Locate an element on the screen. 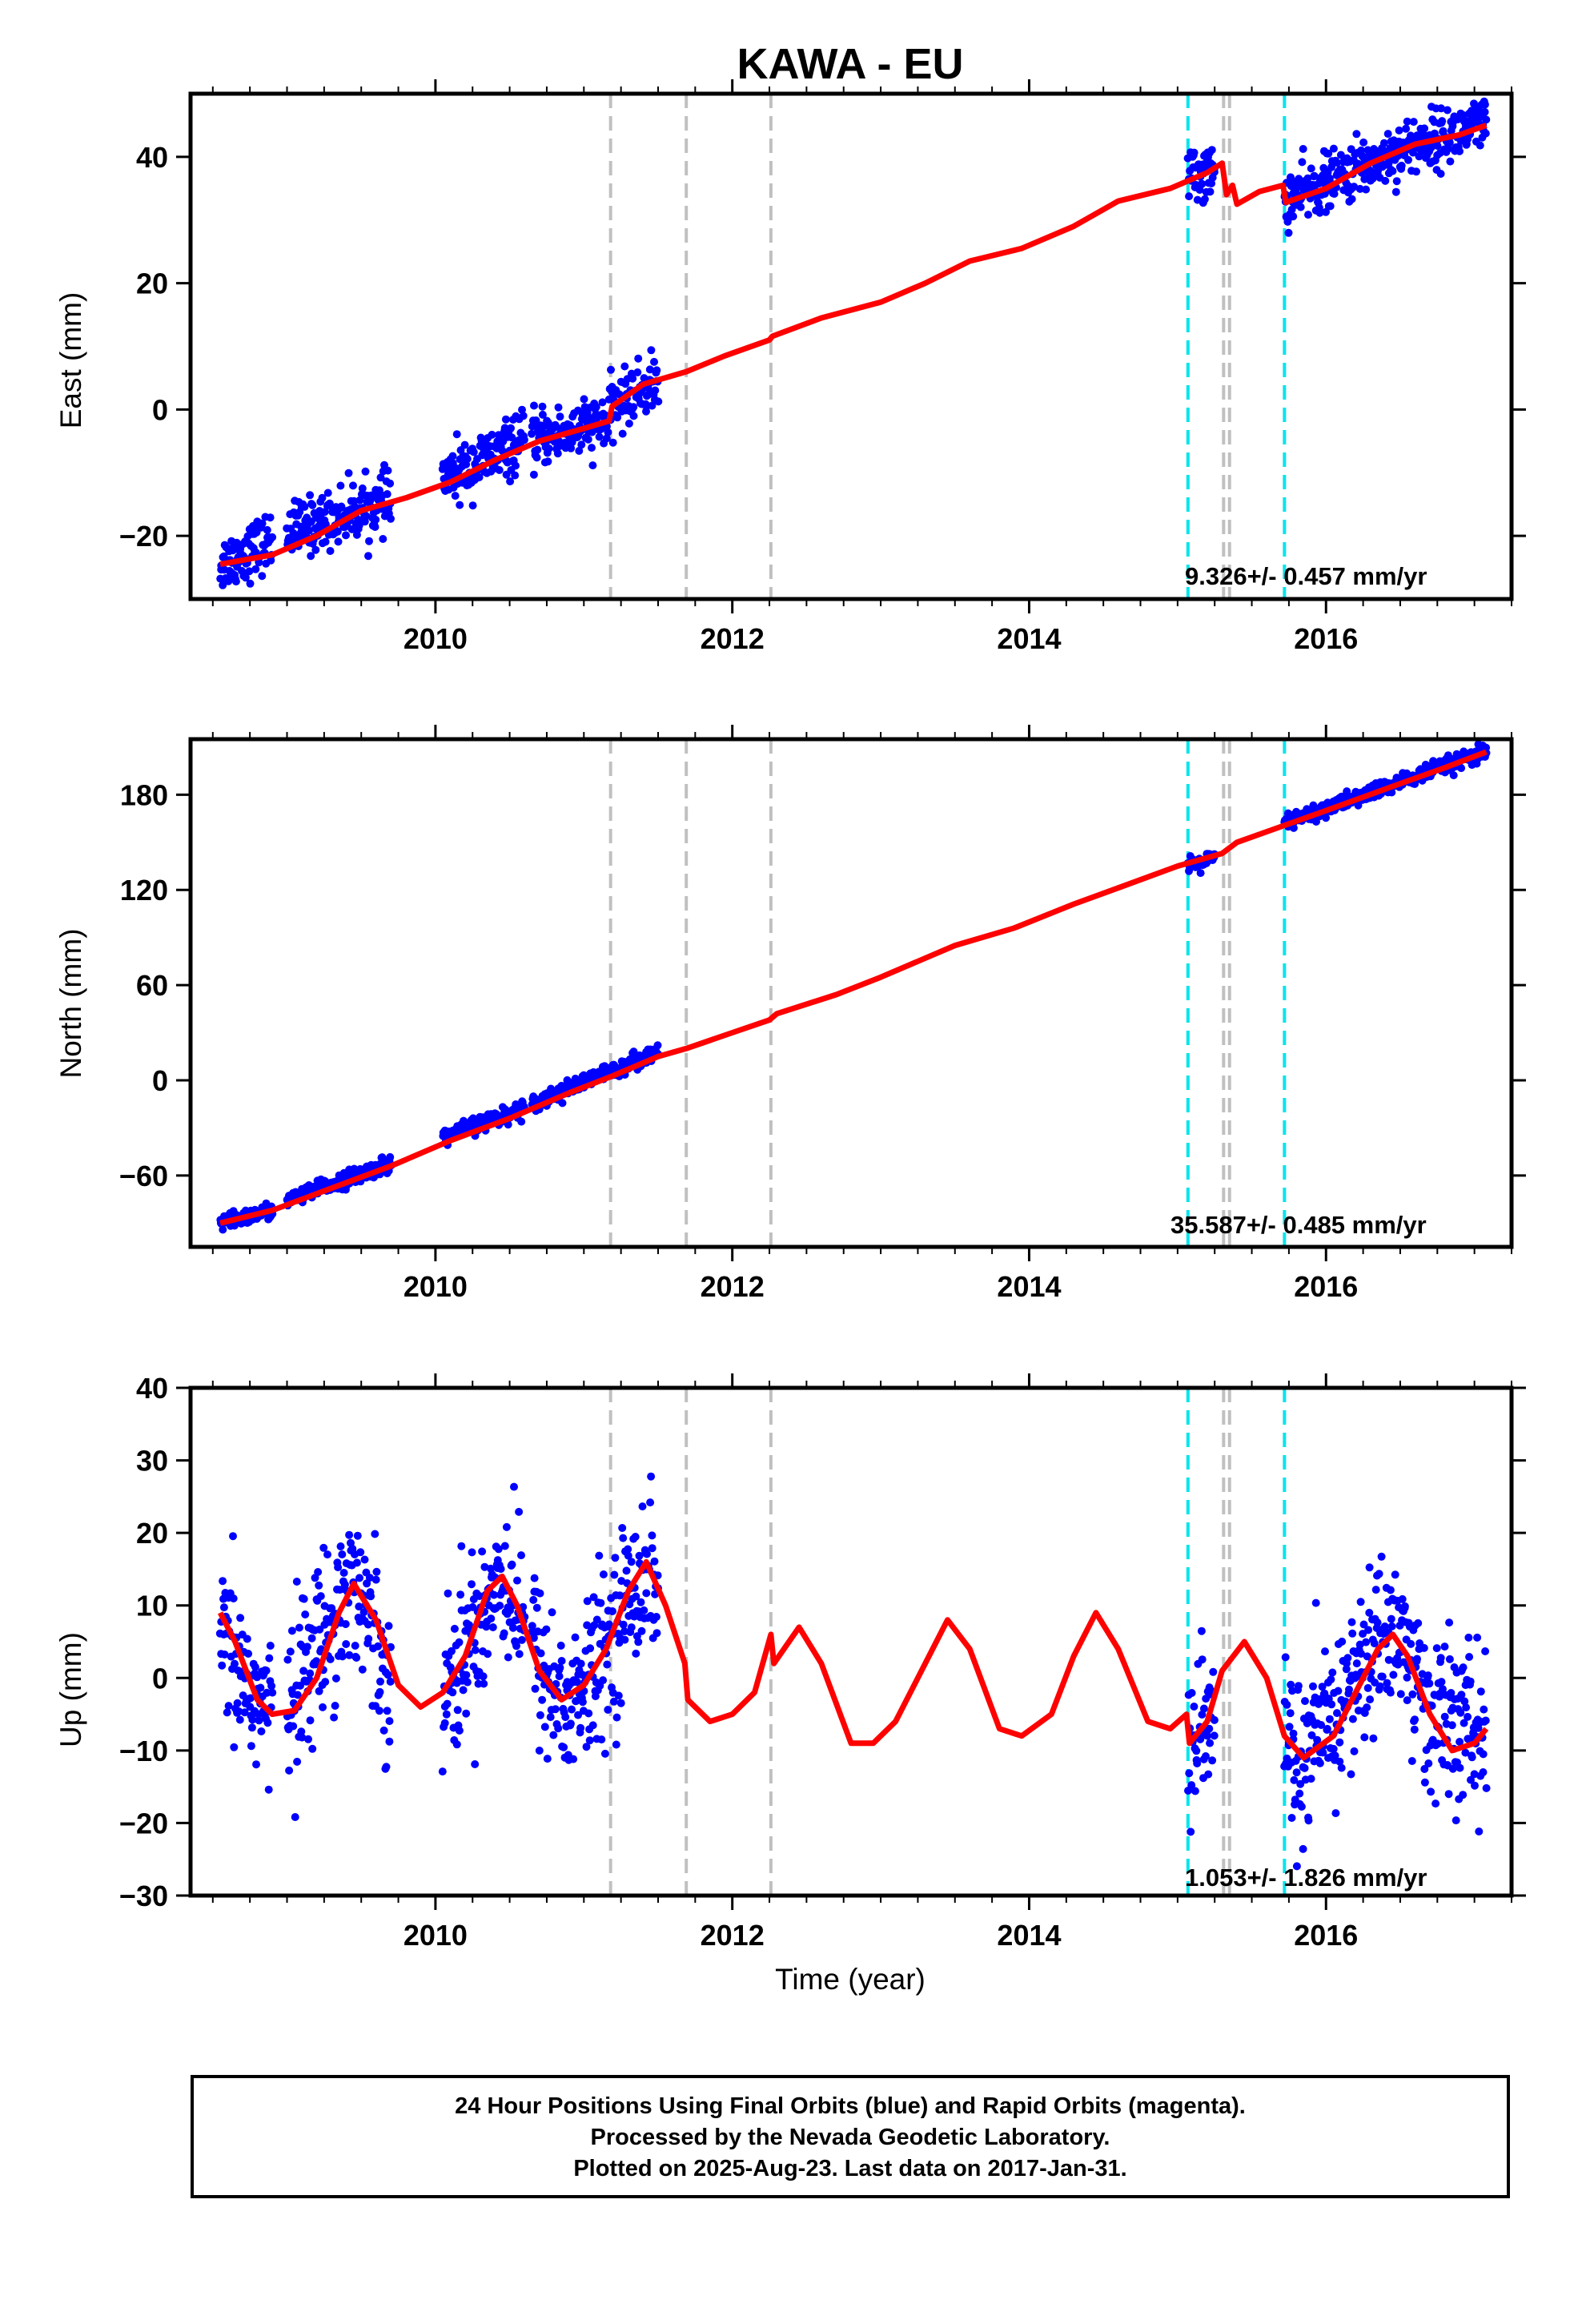 This screenshot has width=1582, height=2324. x-tick-label: 2014 is located at coordinates (1029, 638).